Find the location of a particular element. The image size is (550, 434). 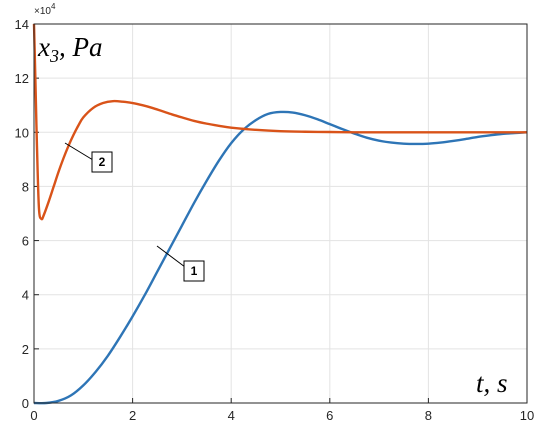

series-2-label-box is located at coordinates (102, 162).